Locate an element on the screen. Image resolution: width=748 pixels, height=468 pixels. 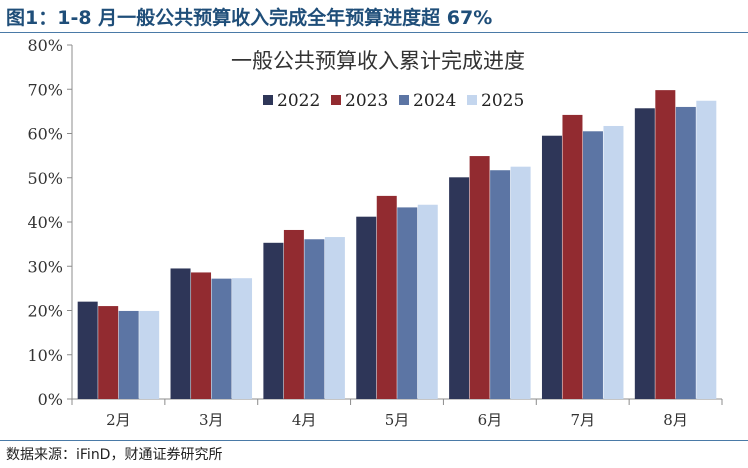
footer-divider is located at coordinates (374, 440).